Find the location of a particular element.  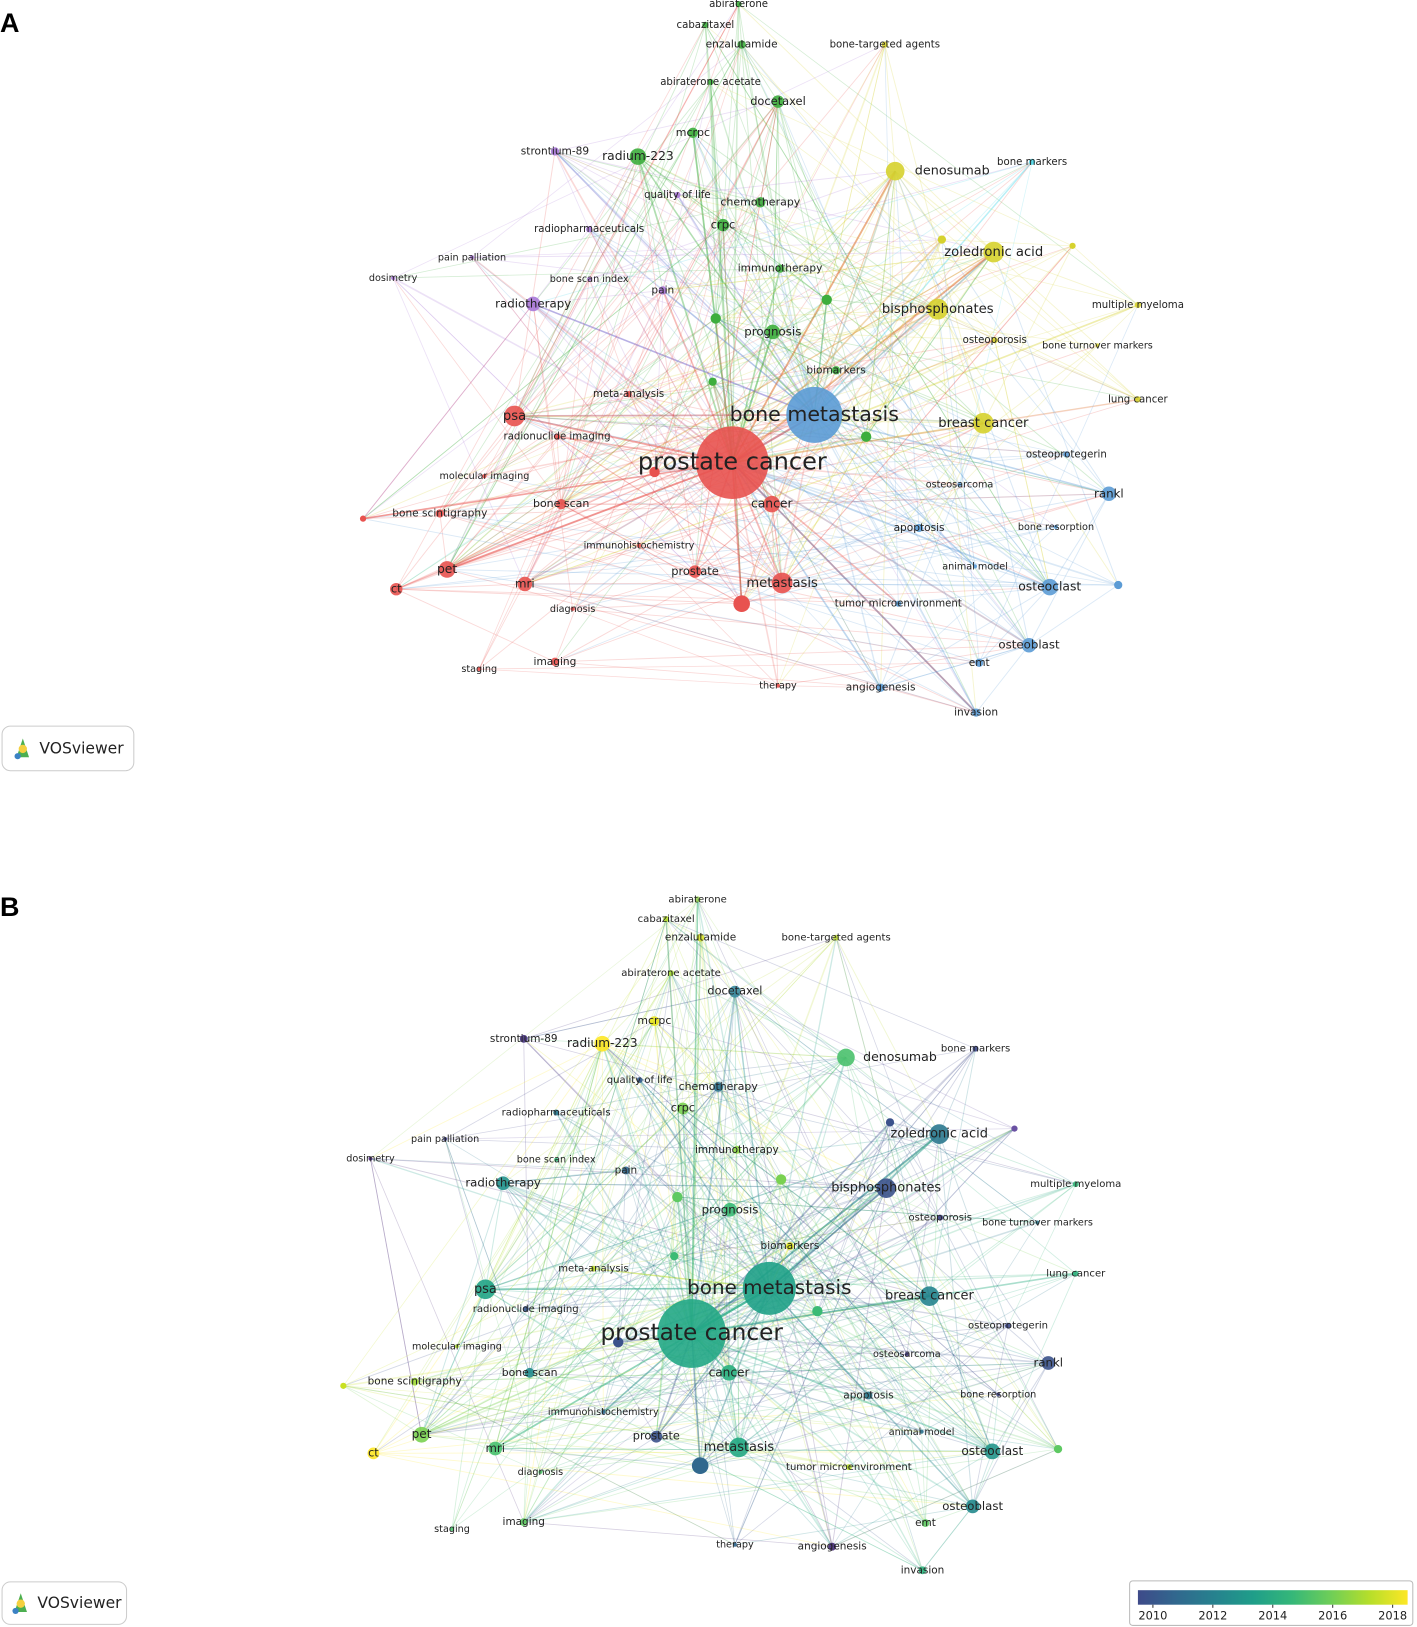

node-label: pain is located at coordinates (626, 1170).